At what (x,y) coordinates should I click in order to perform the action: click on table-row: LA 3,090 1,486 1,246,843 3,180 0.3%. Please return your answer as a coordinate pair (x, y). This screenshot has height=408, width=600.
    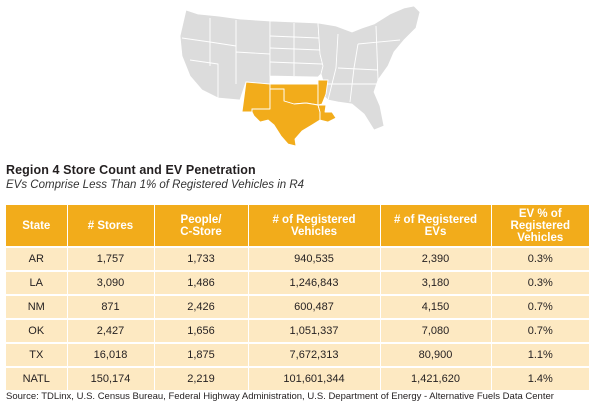
    Looking at the image, I should click on (297, 282).